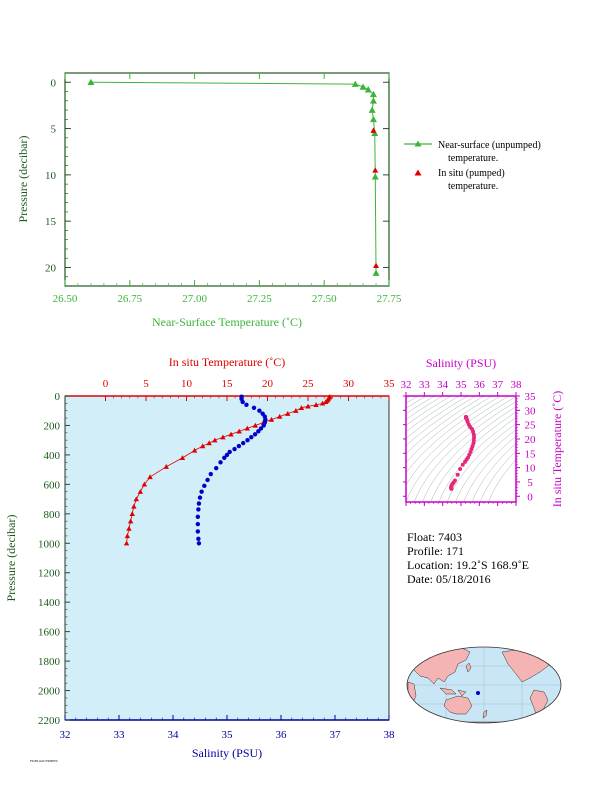 The width and height of the screenshot is (612, 792). Describe the element at coordinates (349, 384) in the screenshot. I see `profile-temp-tick-label: 30` at that location.